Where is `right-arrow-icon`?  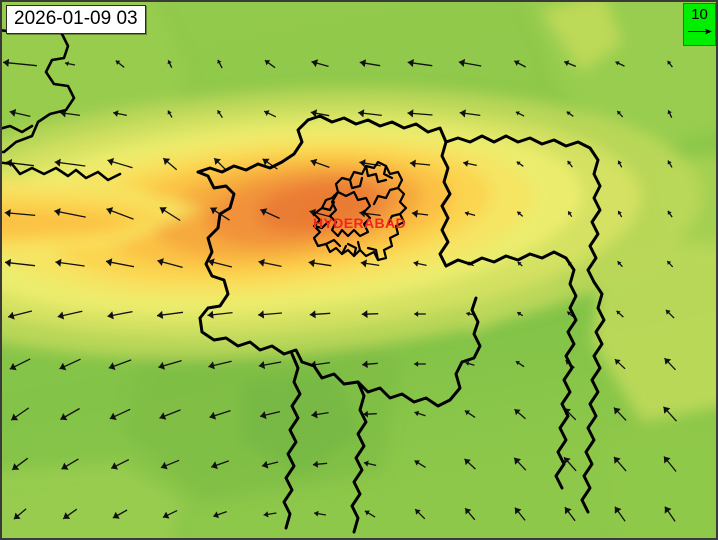
right-arrow-icon is located at coordinates (699, 31).